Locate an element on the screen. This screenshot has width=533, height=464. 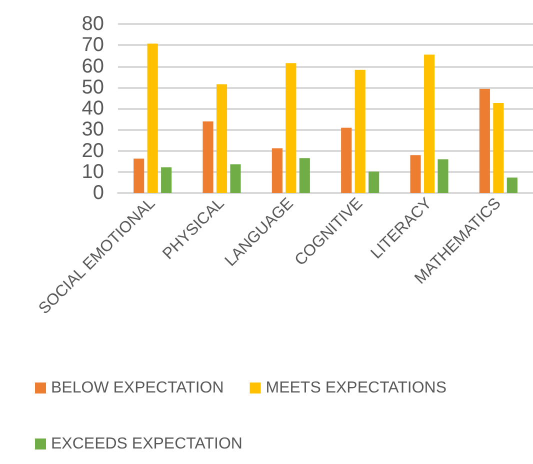
legend-label: BELOW EXPECTATION is located at coordinates (137, 388).